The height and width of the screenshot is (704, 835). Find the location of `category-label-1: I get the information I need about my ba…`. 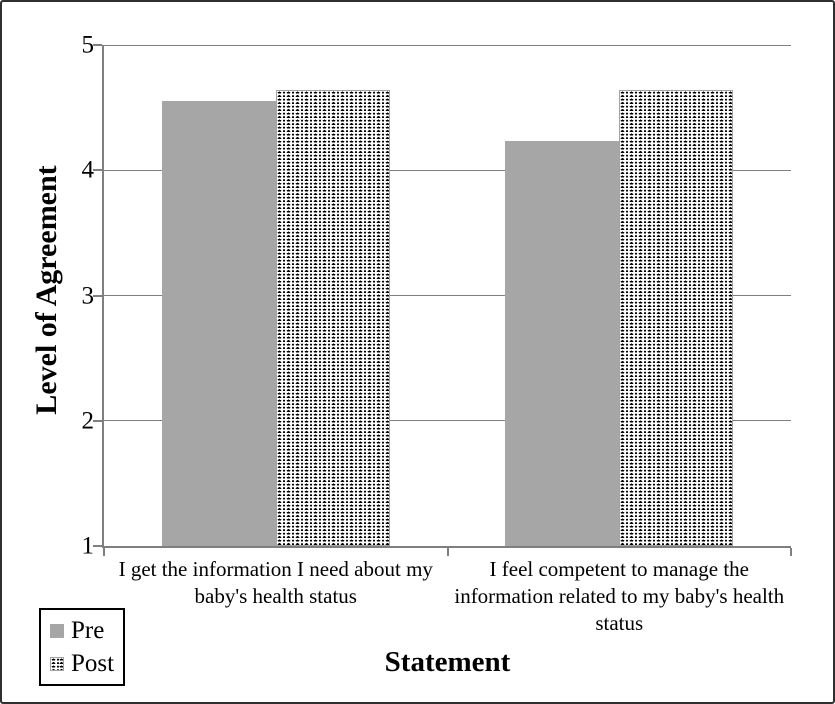

category-label-1: I get the information I need about my ba… is located at coordinates (275, 582).